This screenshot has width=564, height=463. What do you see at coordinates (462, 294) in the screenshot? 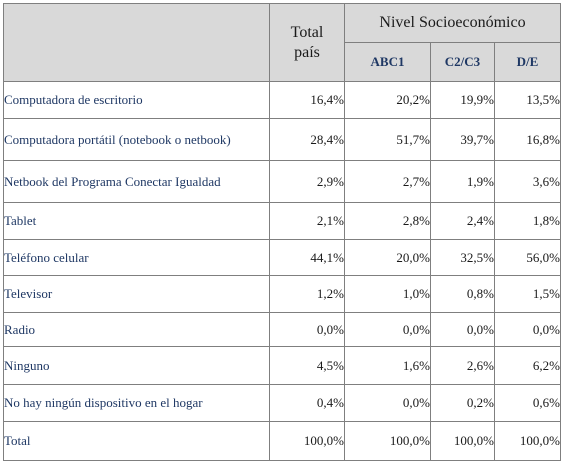
I see `cell-c2c3: 0,8%` at bounding box center [462, 294].